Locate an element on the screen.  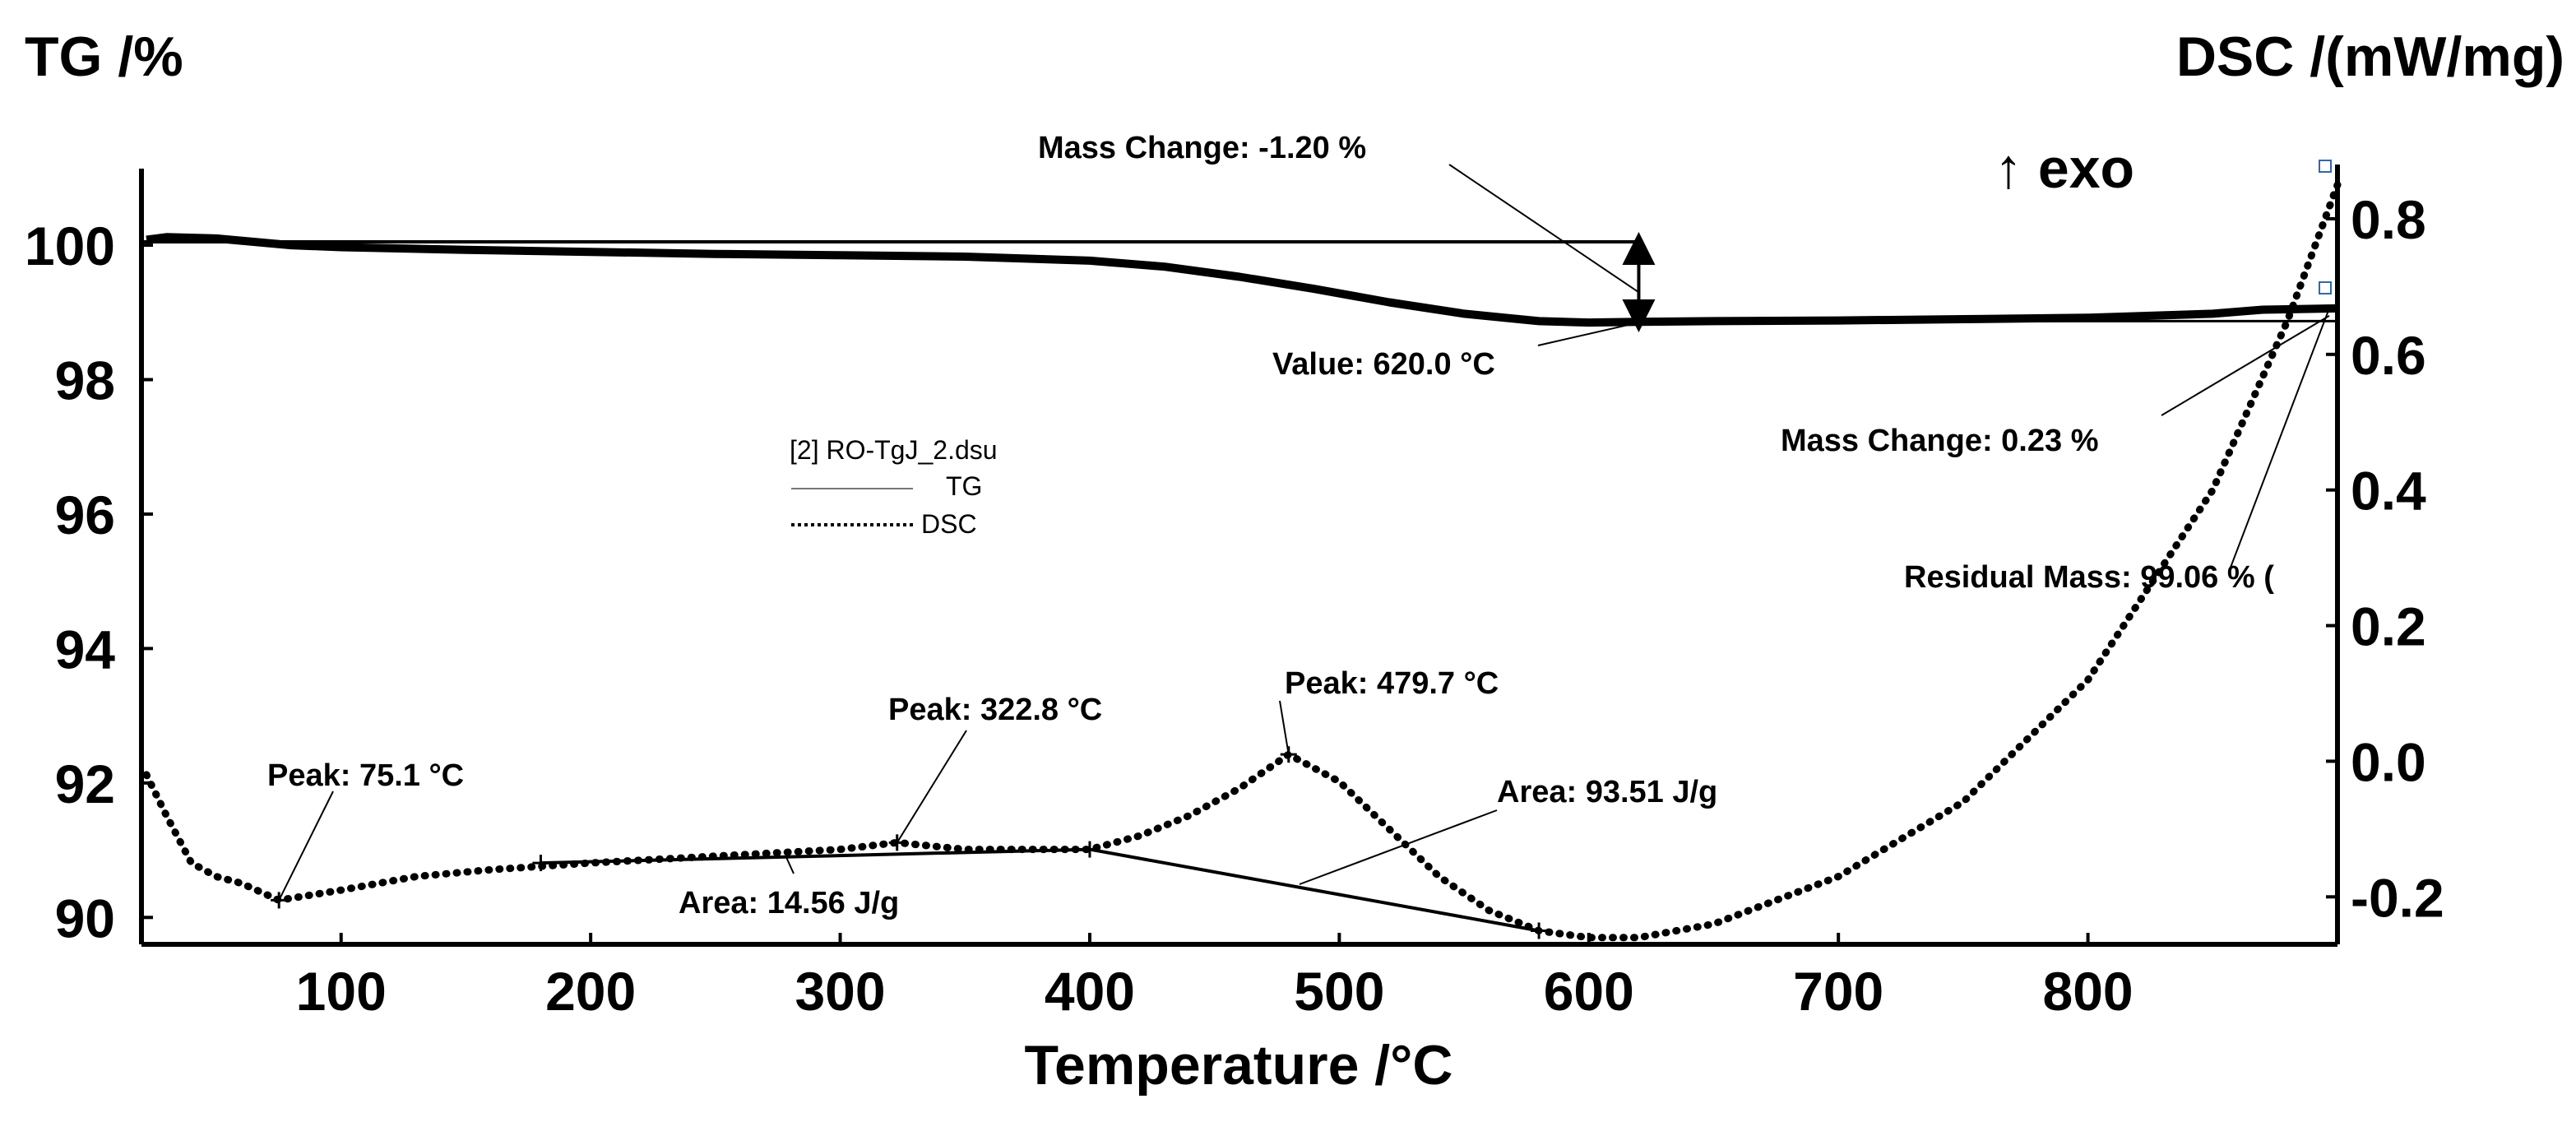
annotation-peak-75: Peak: 75.1 °C is located at coordinates (365, 775).